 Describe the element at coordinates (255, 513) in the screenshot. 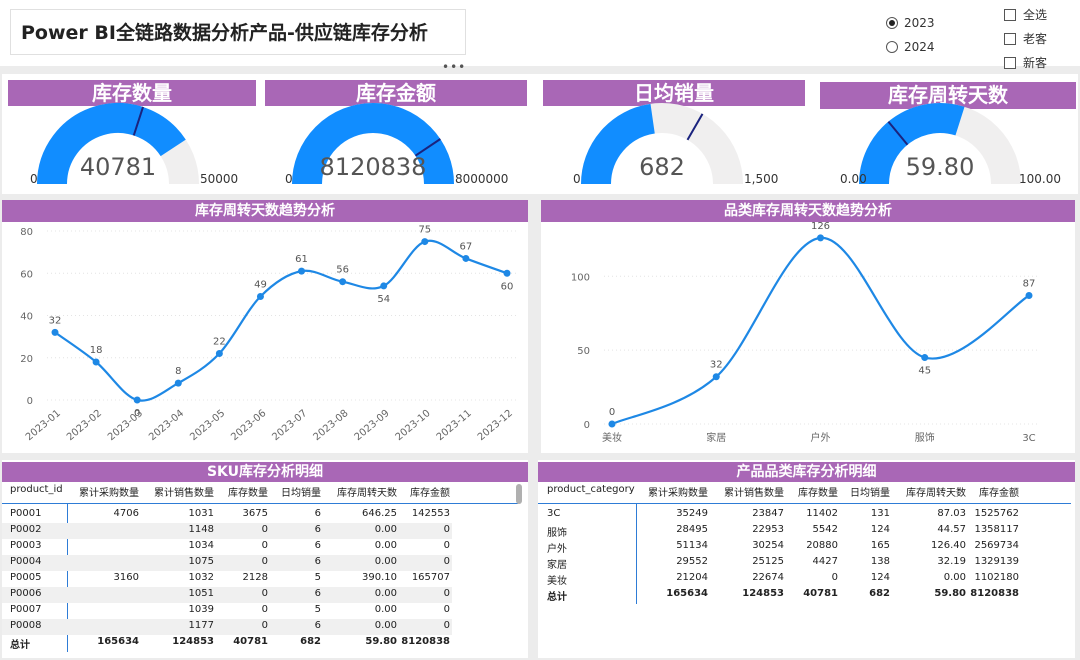

I see `table-cell: 3675` at that location.